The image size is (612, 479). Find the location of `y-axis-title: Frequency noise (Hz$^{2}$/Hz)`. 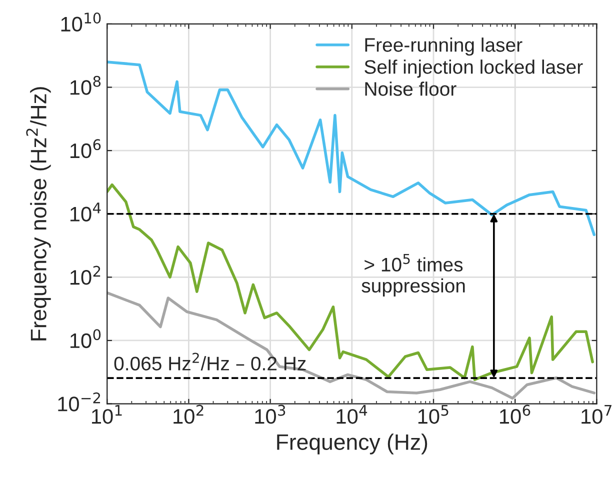

y-axis-title: Frequency noise (Hz$^{2}$/Hz) is located at coordinates (38, 213).